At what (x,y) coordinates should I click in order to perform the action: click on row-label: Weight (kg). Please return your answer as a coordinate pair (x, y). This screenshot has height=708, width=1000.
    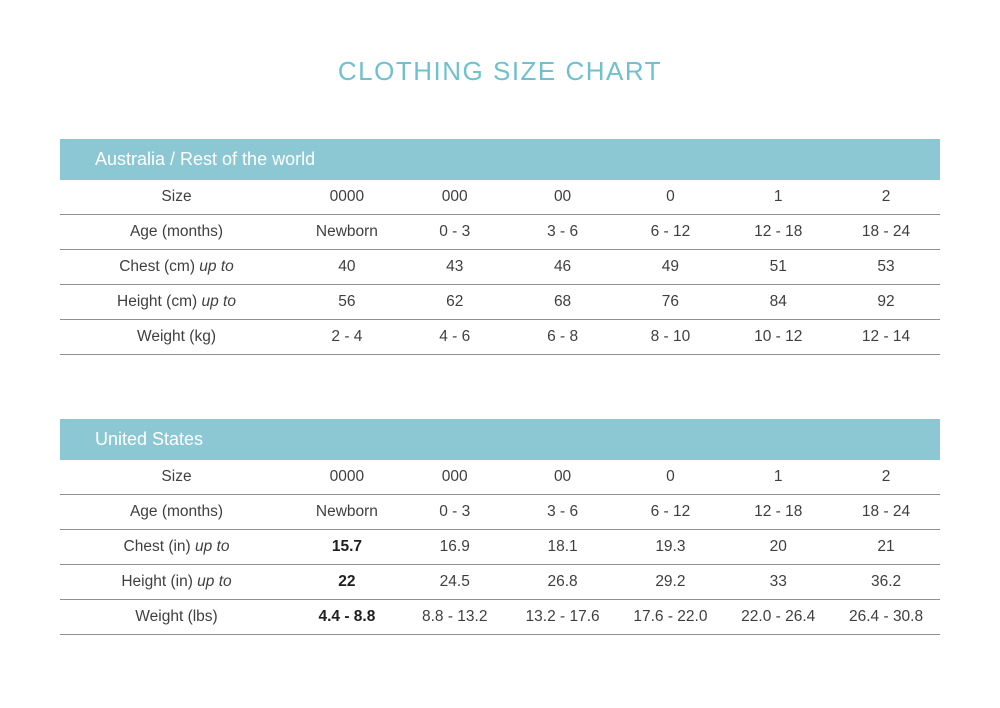
    Looking at the image, I should click on (176, 337).